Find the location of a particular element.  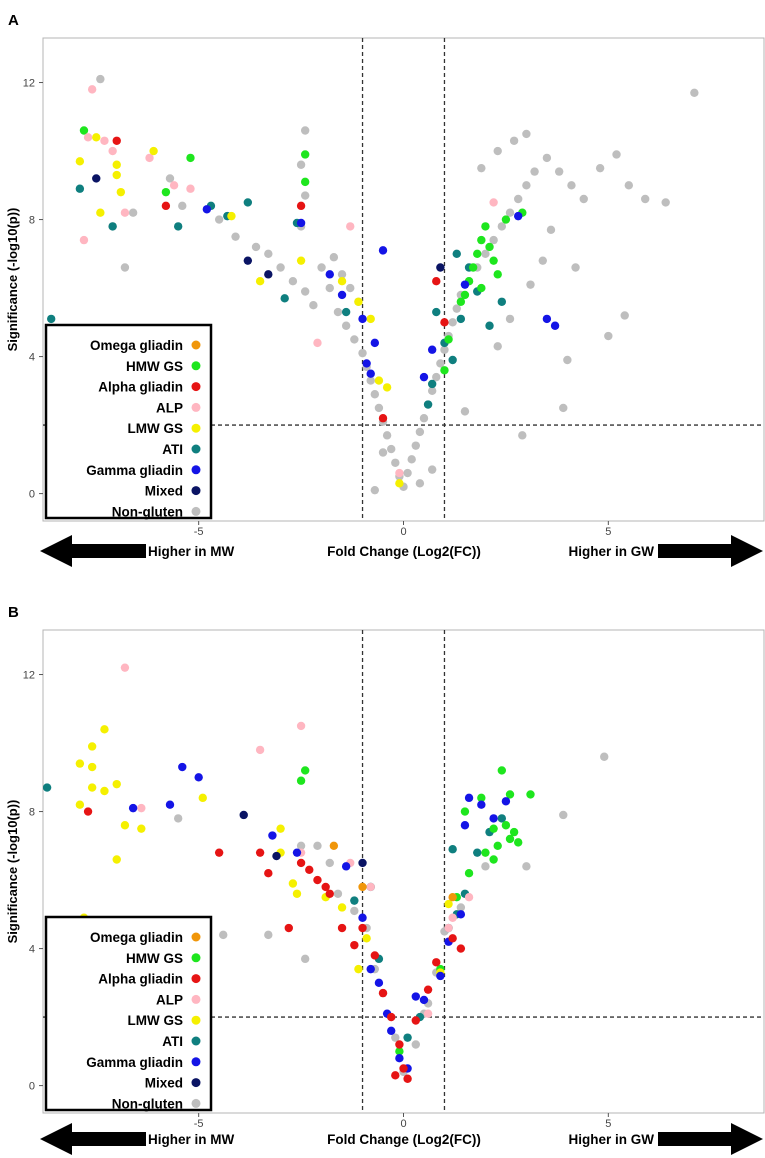

panel-label: A is located at coordinates (13, 20).